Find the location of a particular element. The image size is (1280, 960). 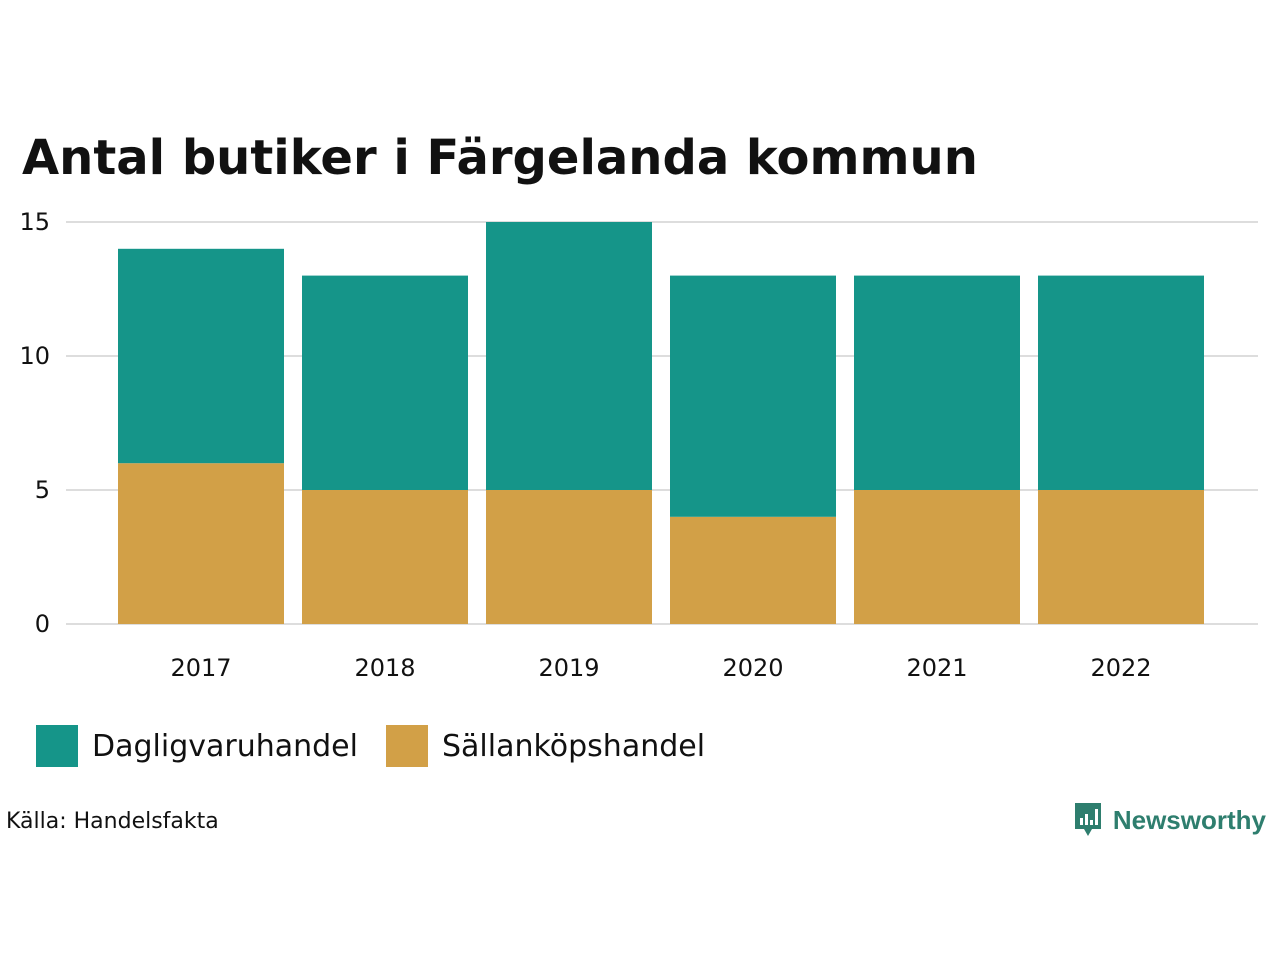

bar-s-llank-pshandel-2020 is located at coordinates (753, 570).